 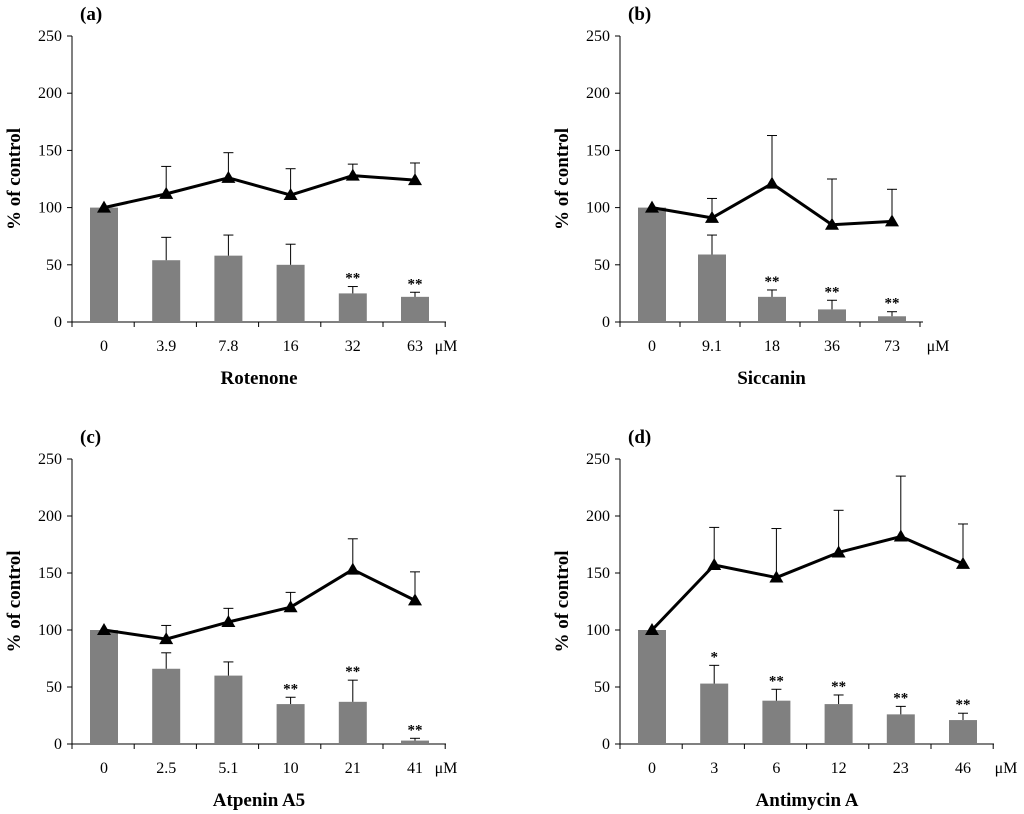 I want to click on x-tick-label: 36, so click(x=832, y=346).